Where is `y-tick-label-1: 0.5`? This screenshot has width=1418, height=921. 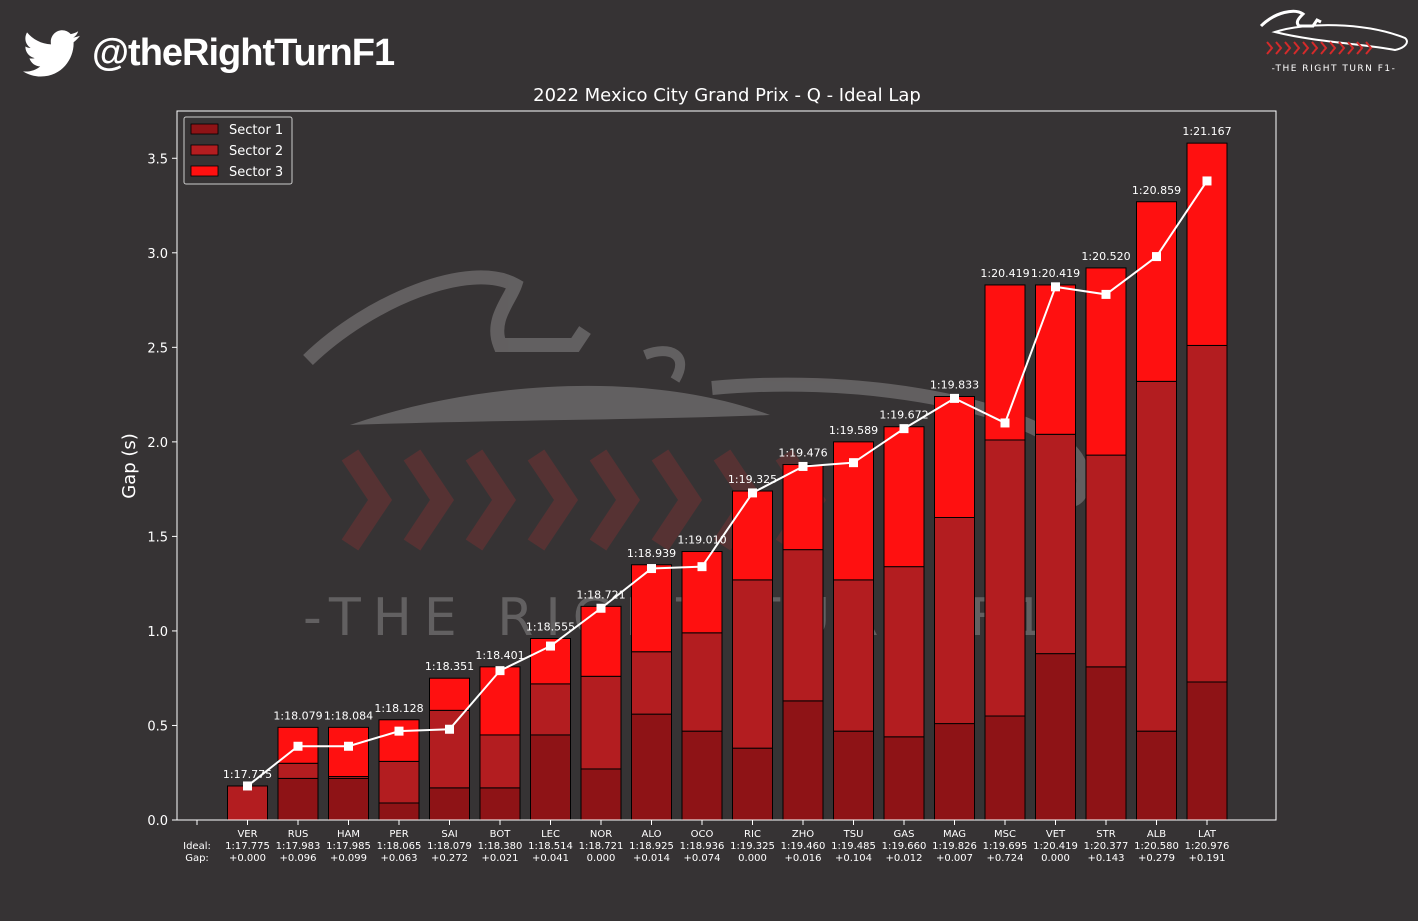 y-tick-label-1: 0.5 is located at coordinates (157, 726).